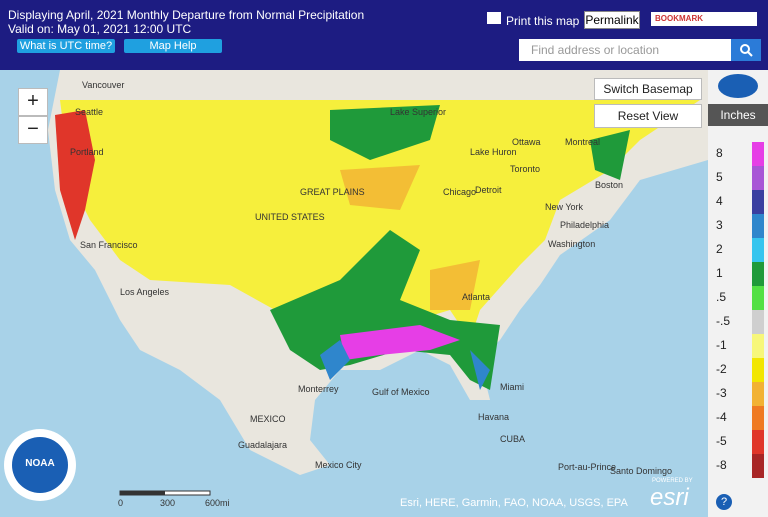  Describe the element at coordinates (719, 249) in the screenshot. I see `legend-label: 2` at that location.